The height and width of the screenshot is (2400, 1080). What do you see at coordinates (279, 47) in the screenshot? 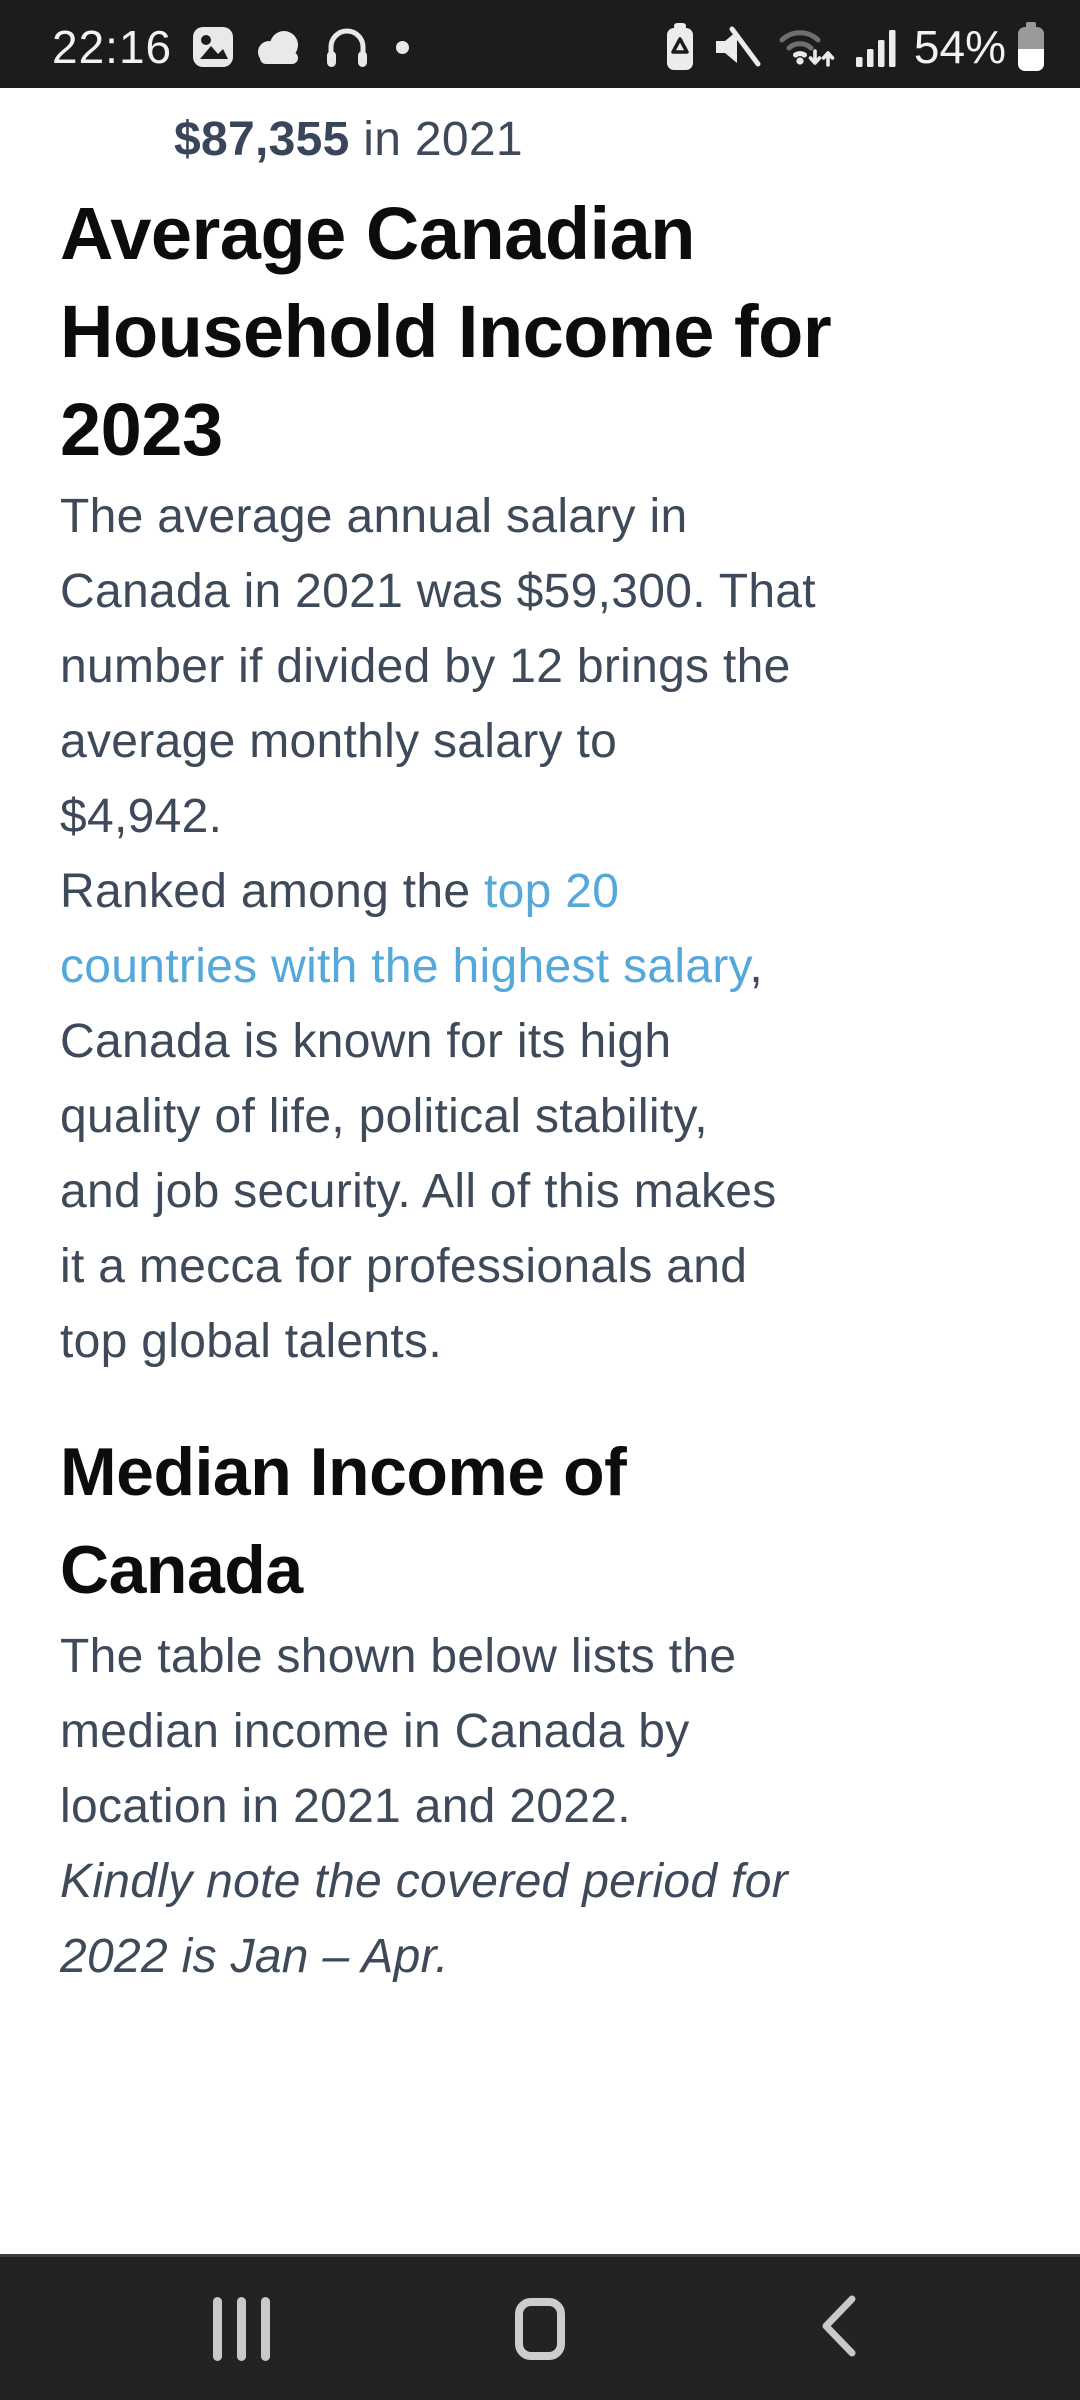
I see `cloud-icon` at bounding box center [279, 47].